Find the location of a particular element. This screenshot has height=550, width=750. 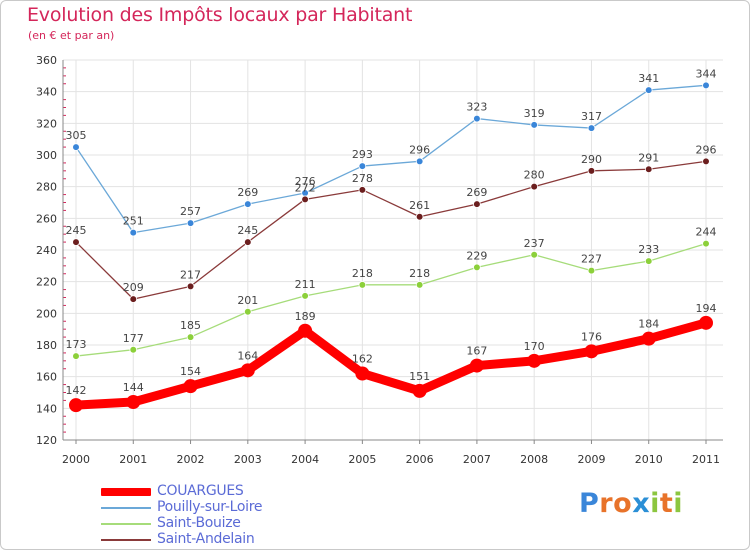

data-label-saint-andelain: 261 is located at coordinates (419, 205).